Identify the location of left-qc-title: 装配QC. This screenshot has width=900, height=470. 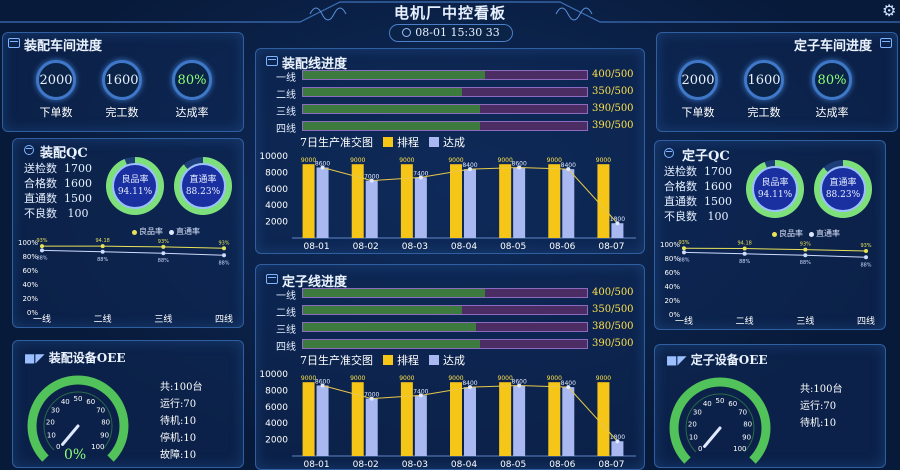
(64, 153).